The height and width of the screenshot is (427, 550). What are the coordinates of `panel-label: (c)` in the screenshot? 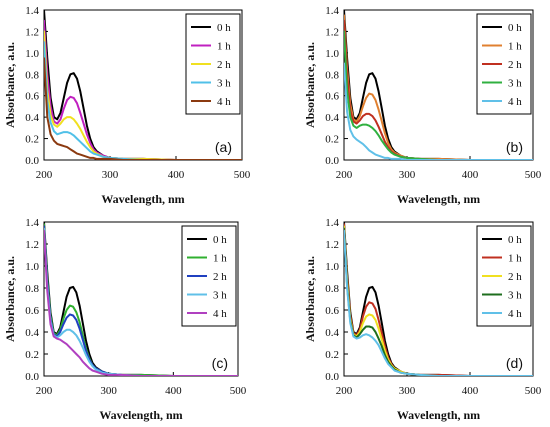 It's located at (220, 363).